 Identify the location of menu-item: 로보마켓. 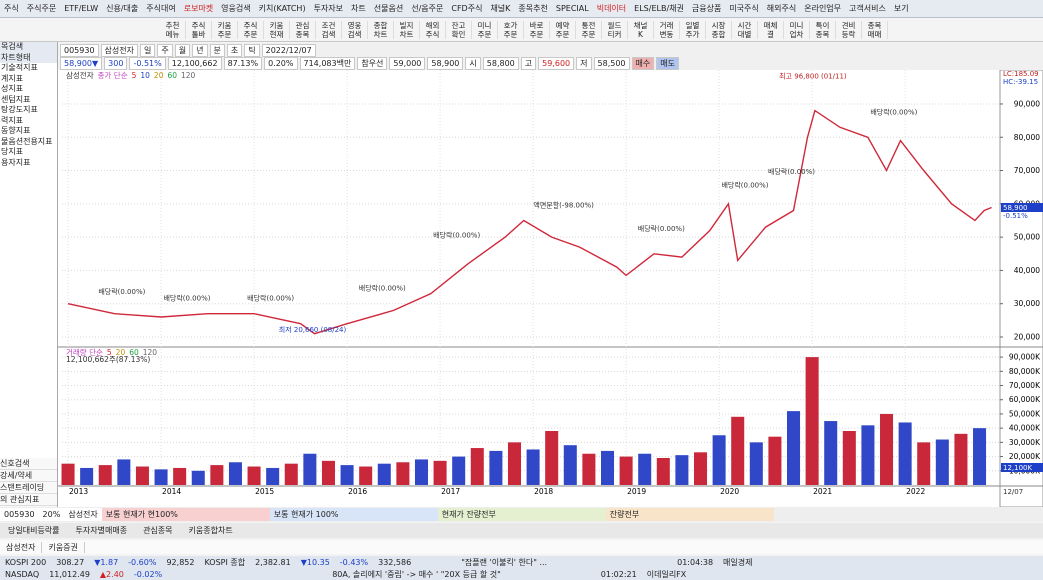
(198, 8).